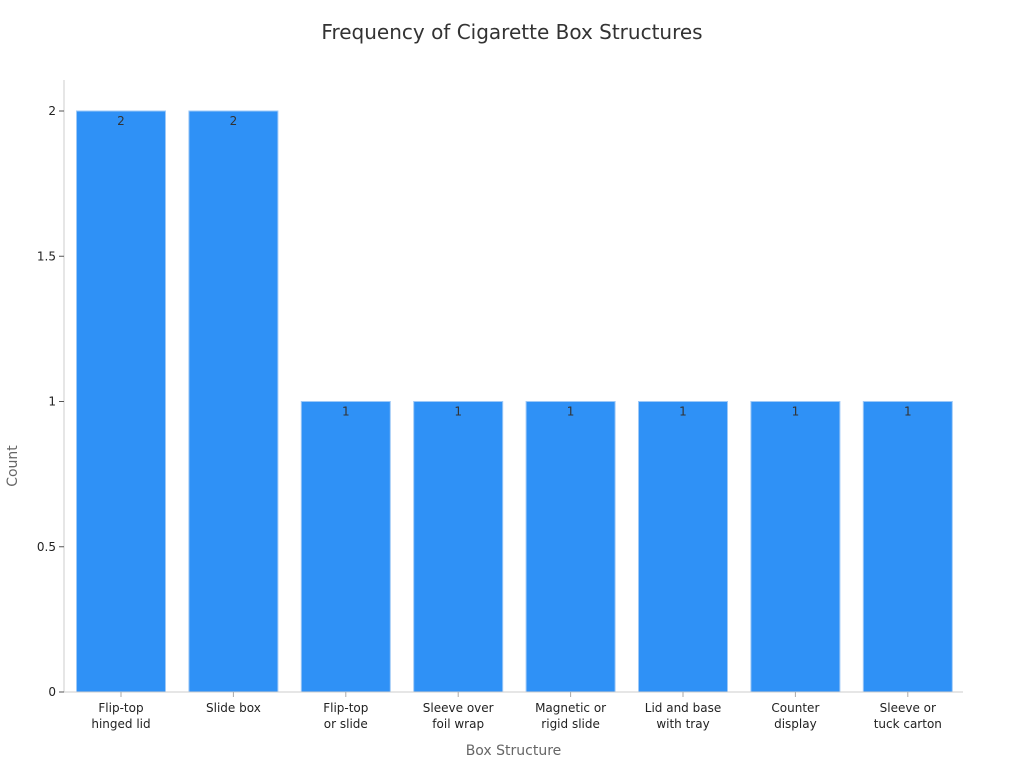  What do you see at coordinates (683, 716) in the screenshot?
I see `x-tick-label: Lid and base with tray` at bounding box center [683, 716].